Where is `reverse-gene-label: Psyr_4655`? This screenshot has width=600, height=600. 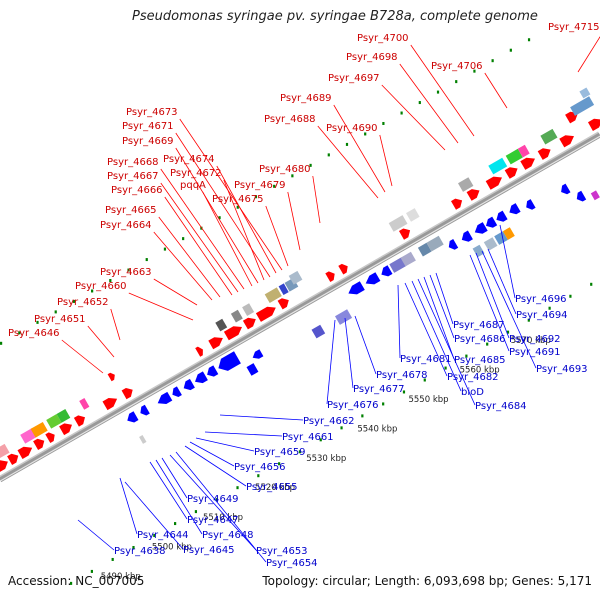 reverse-gene-label: Psyr_4655 is located at coordinates (272, 487).